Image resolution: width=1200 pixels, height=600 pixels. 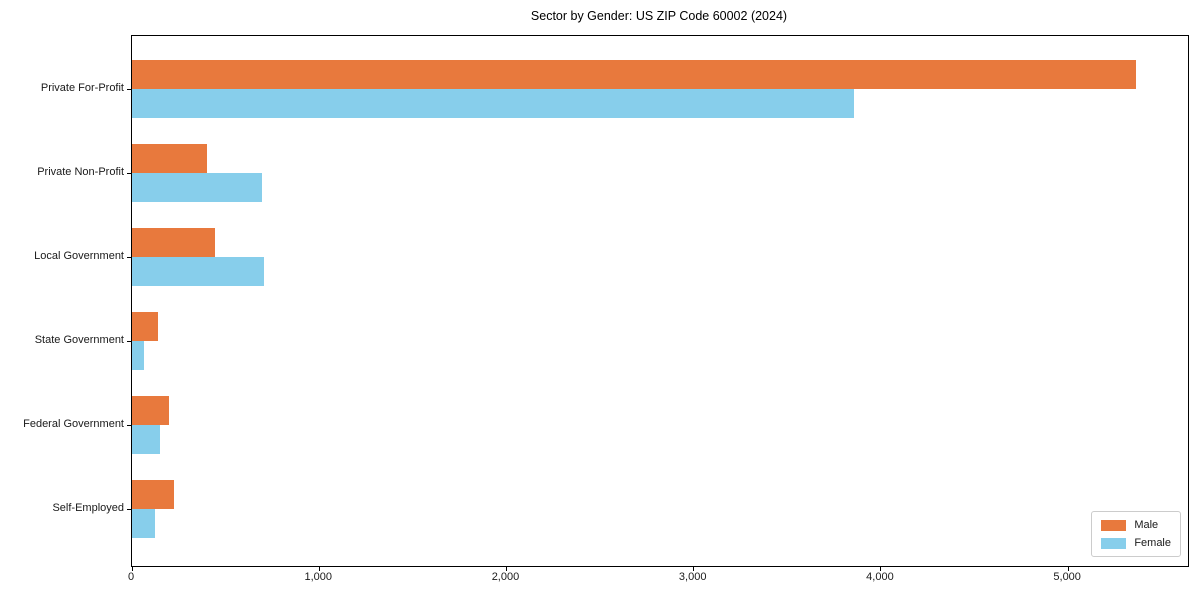 What do you see at coordinates (1067, 577) in the screenshot?
I see `x-axis-label-5: 5,000` at bounding box center [1067, 577].